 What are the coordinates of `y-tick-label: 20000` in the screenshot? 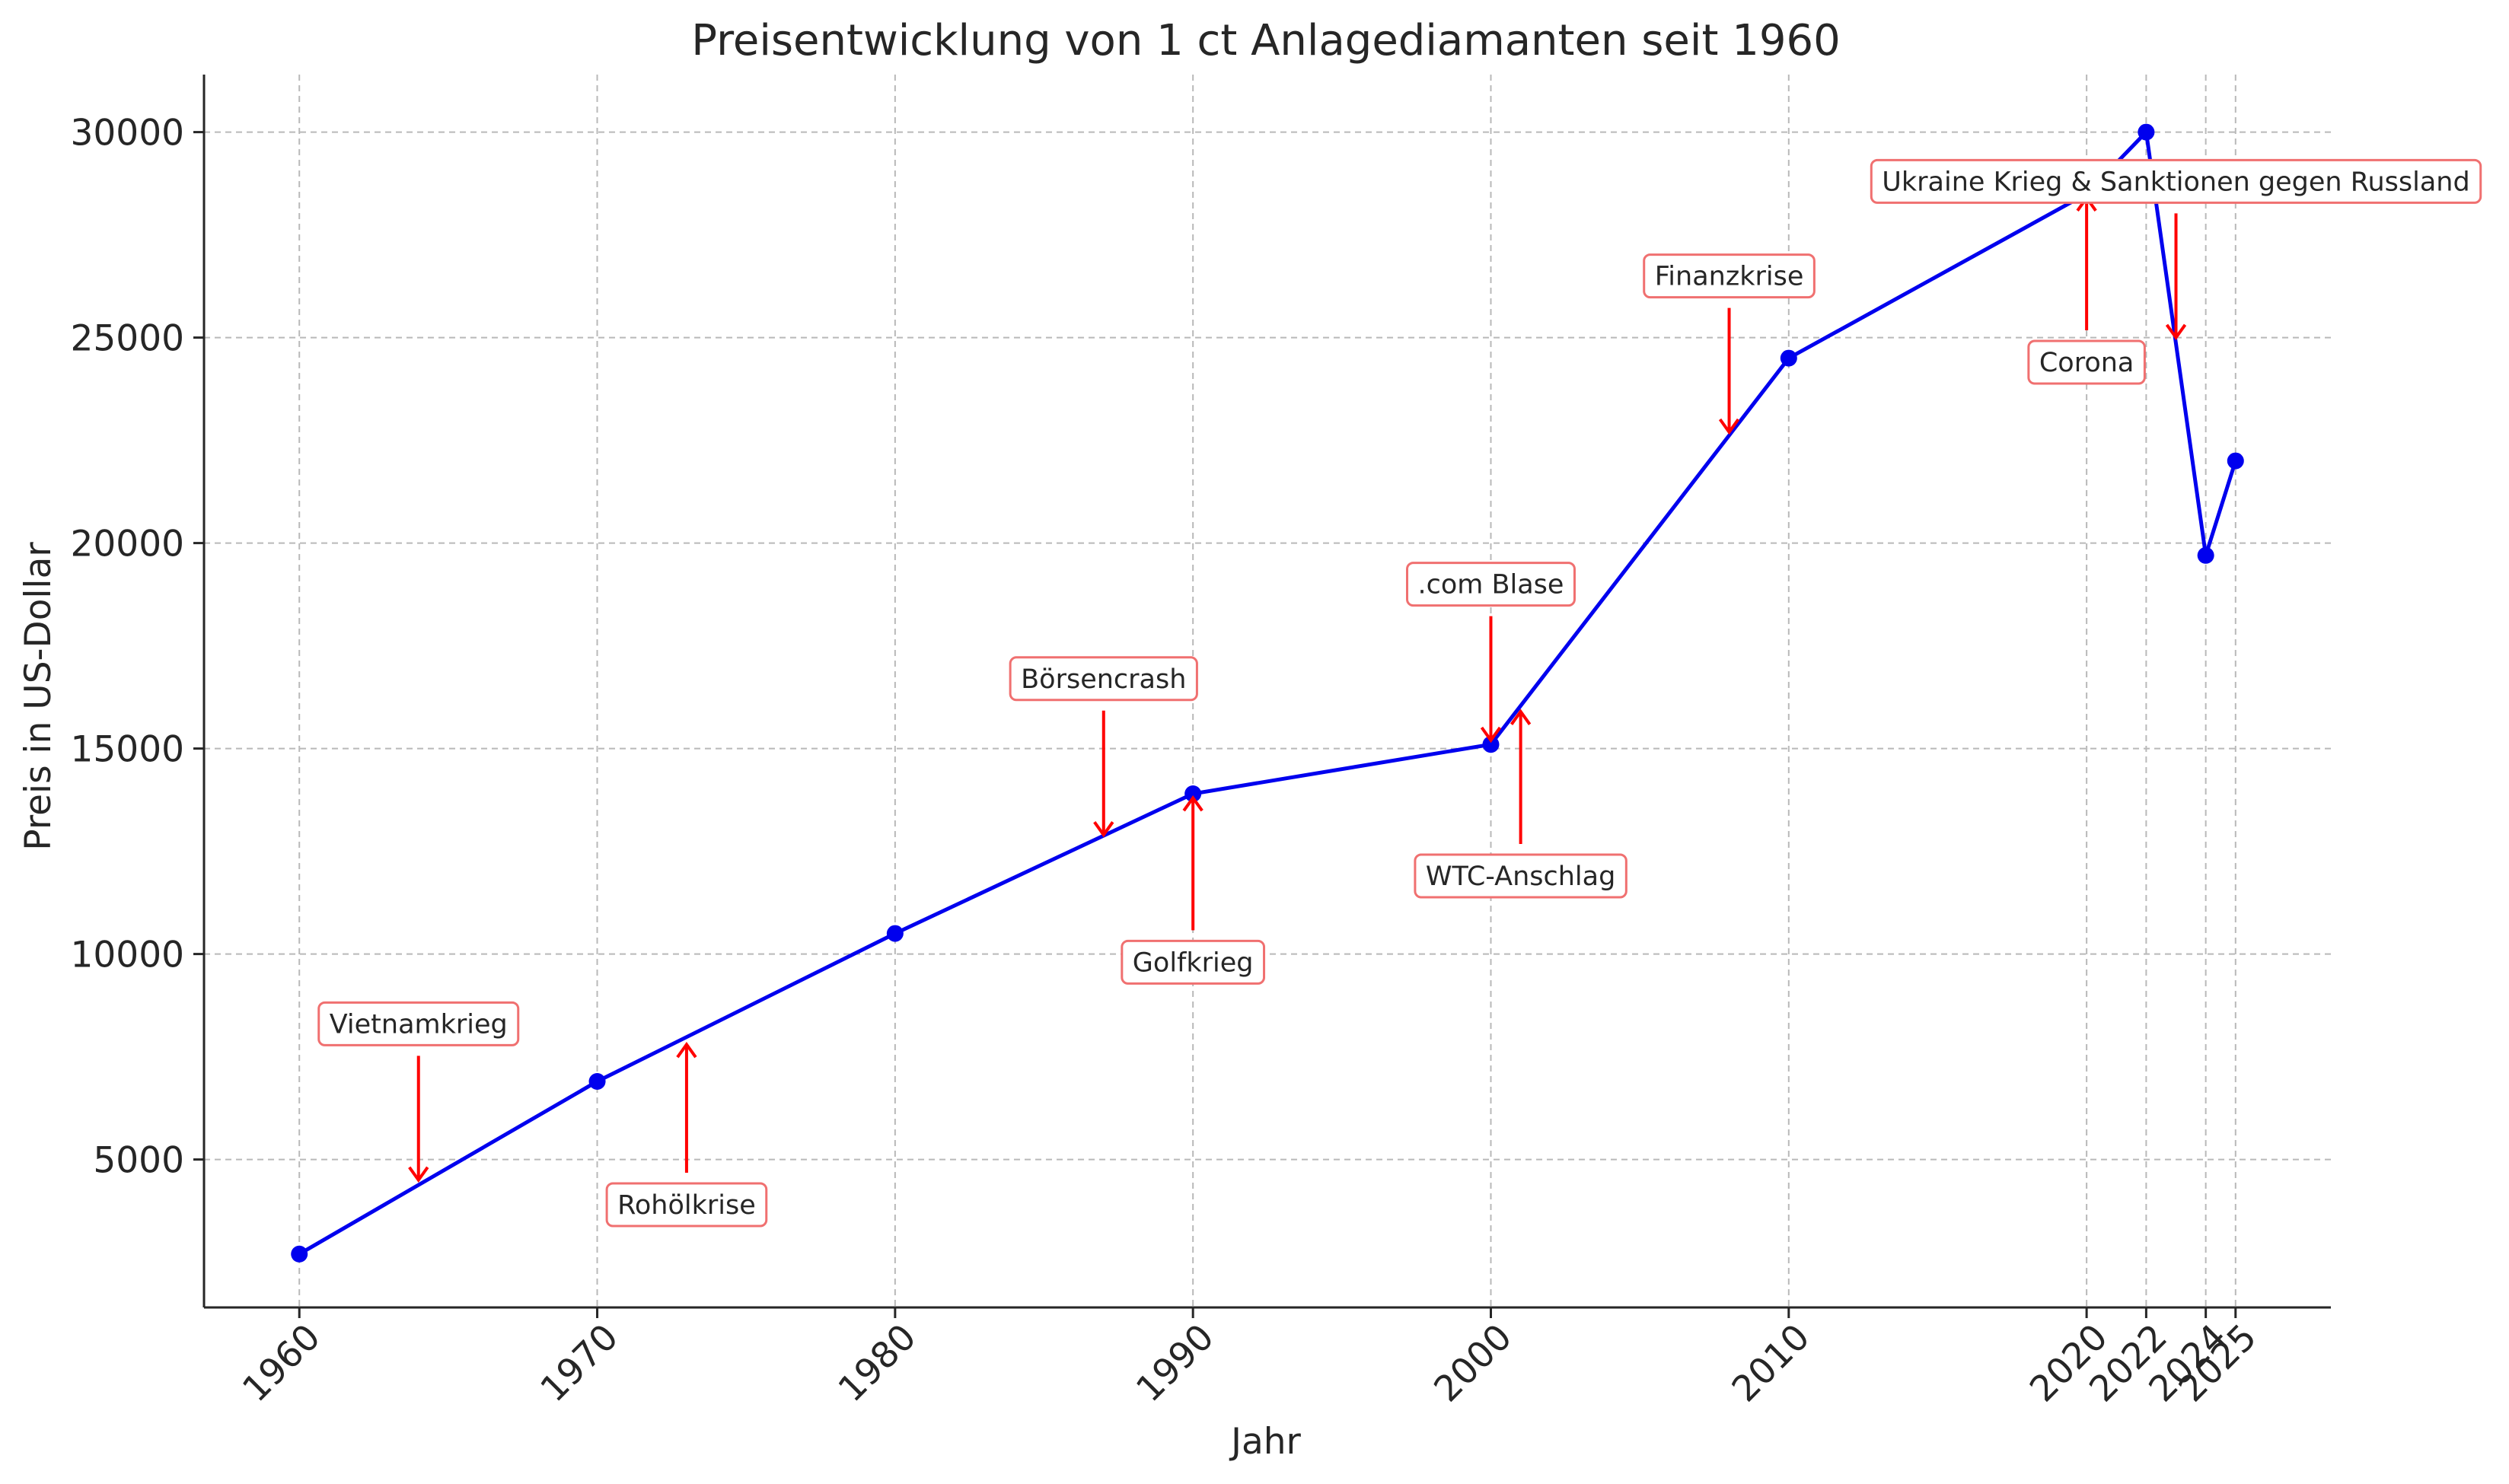 It's located at (127, 544).